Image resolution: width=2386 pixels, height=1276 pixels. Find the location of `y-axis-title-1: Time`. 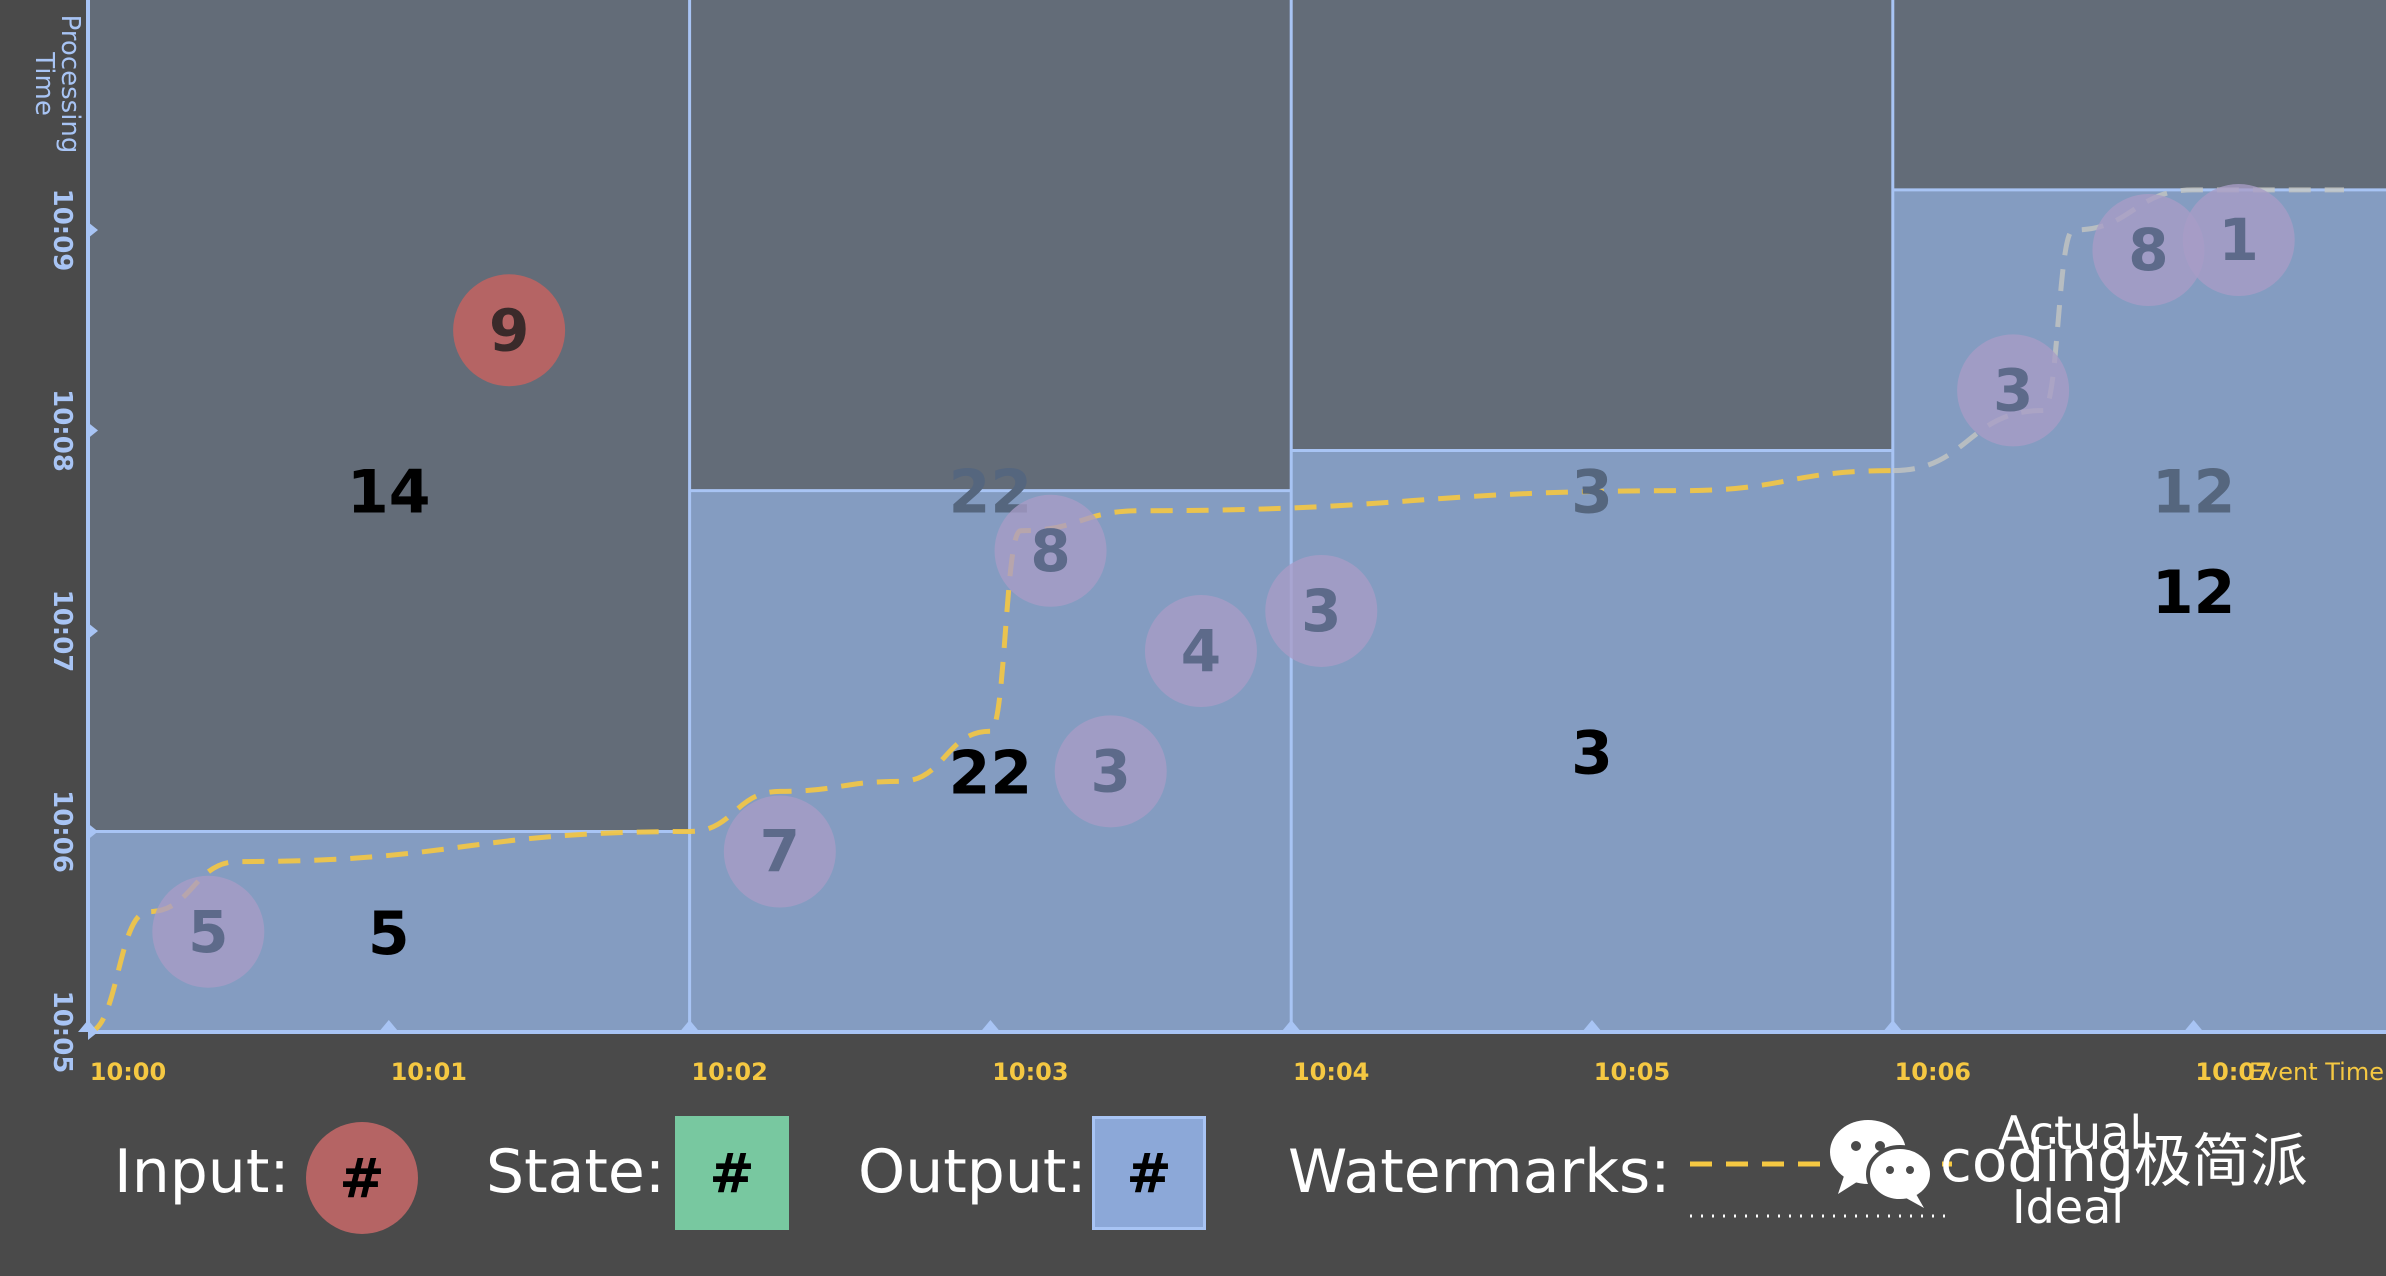

y-axis-title-1: Time is located at coordinates (44, 83).